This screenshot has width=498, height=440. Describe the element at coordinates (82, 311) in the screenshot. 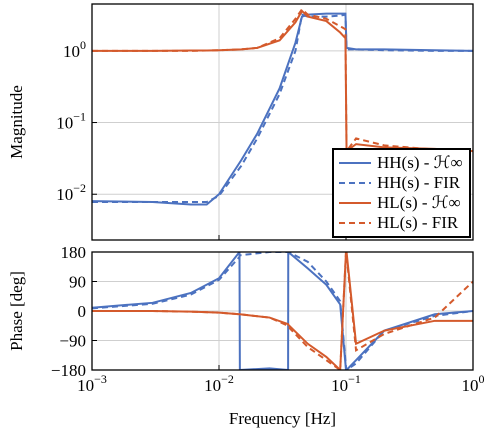

I see `y-tick-label: 0` at that location.